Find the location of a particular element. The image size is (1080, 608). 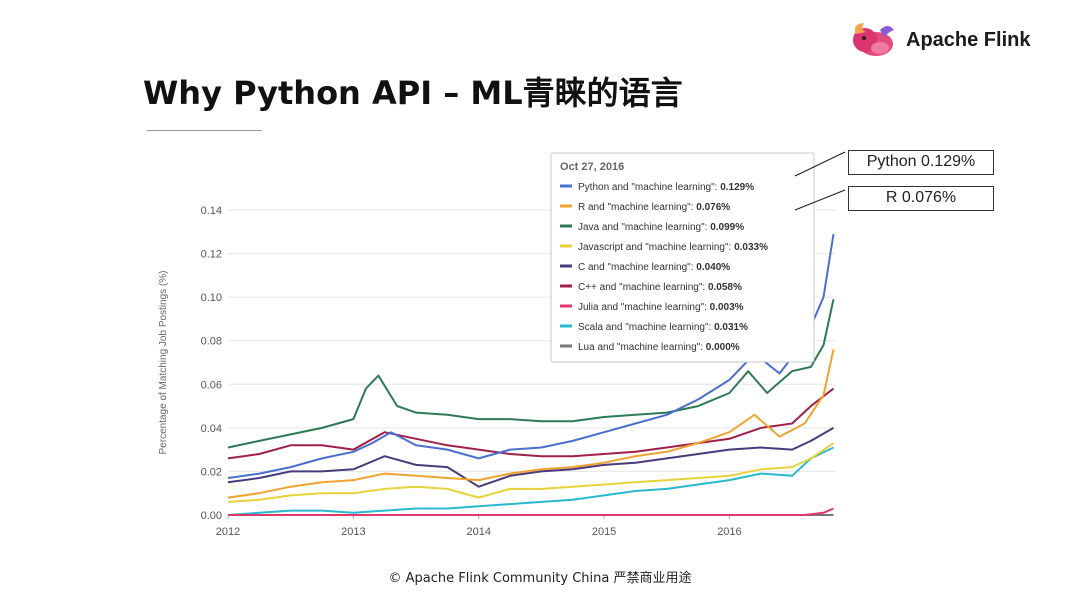

y-tick-label: 0.04 is located at coordinates (211, 429).